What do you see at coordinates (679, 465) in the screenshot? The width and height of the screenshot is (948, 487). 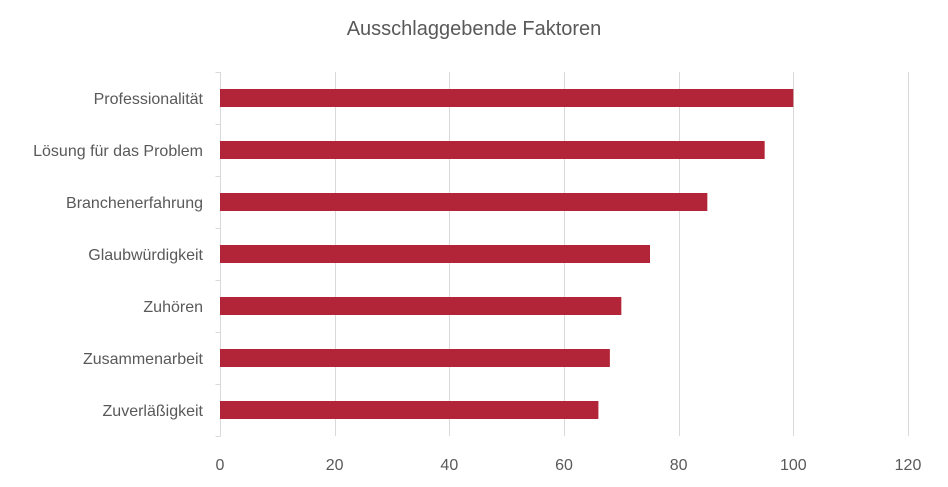 I see `x-tick-label: 80` at bounding box center [679, 465].